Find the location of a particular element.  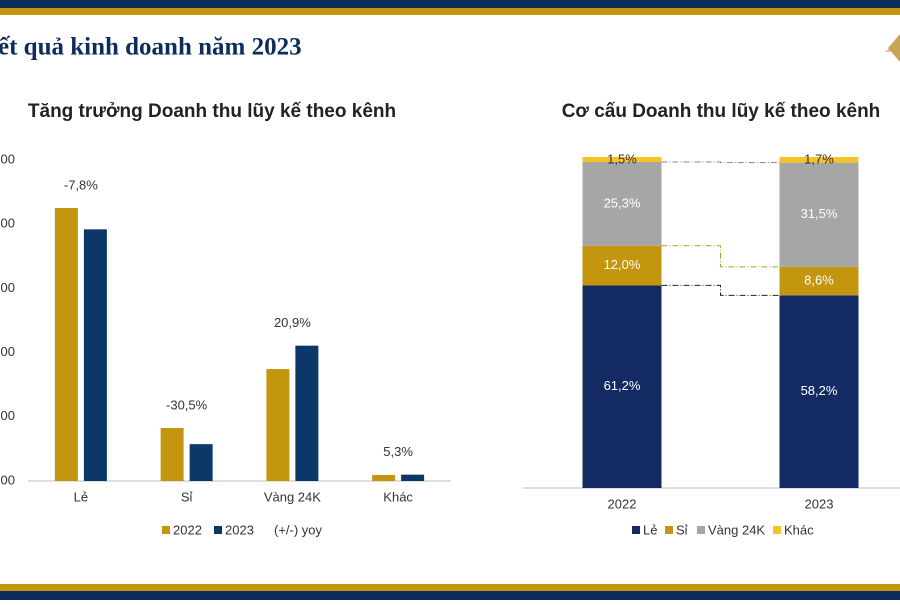

legend-label: (+/-) yoy is located at coordinates (298, 529).